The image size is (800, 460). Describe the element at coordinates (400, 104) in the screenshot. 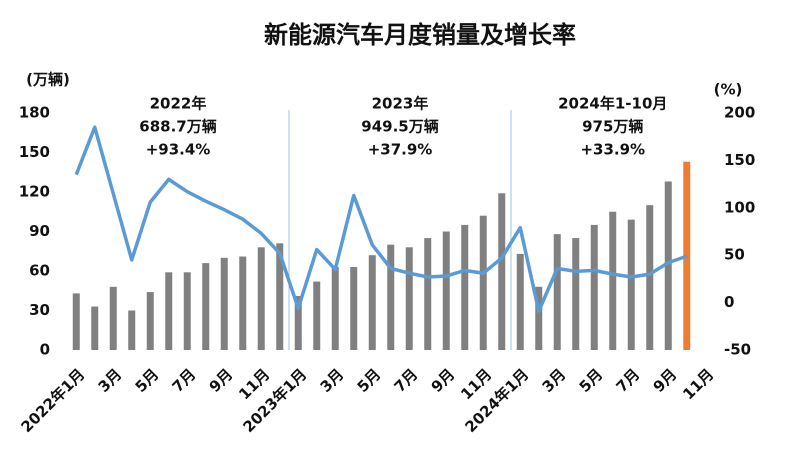

I see `annotation: 2023年` at that location.